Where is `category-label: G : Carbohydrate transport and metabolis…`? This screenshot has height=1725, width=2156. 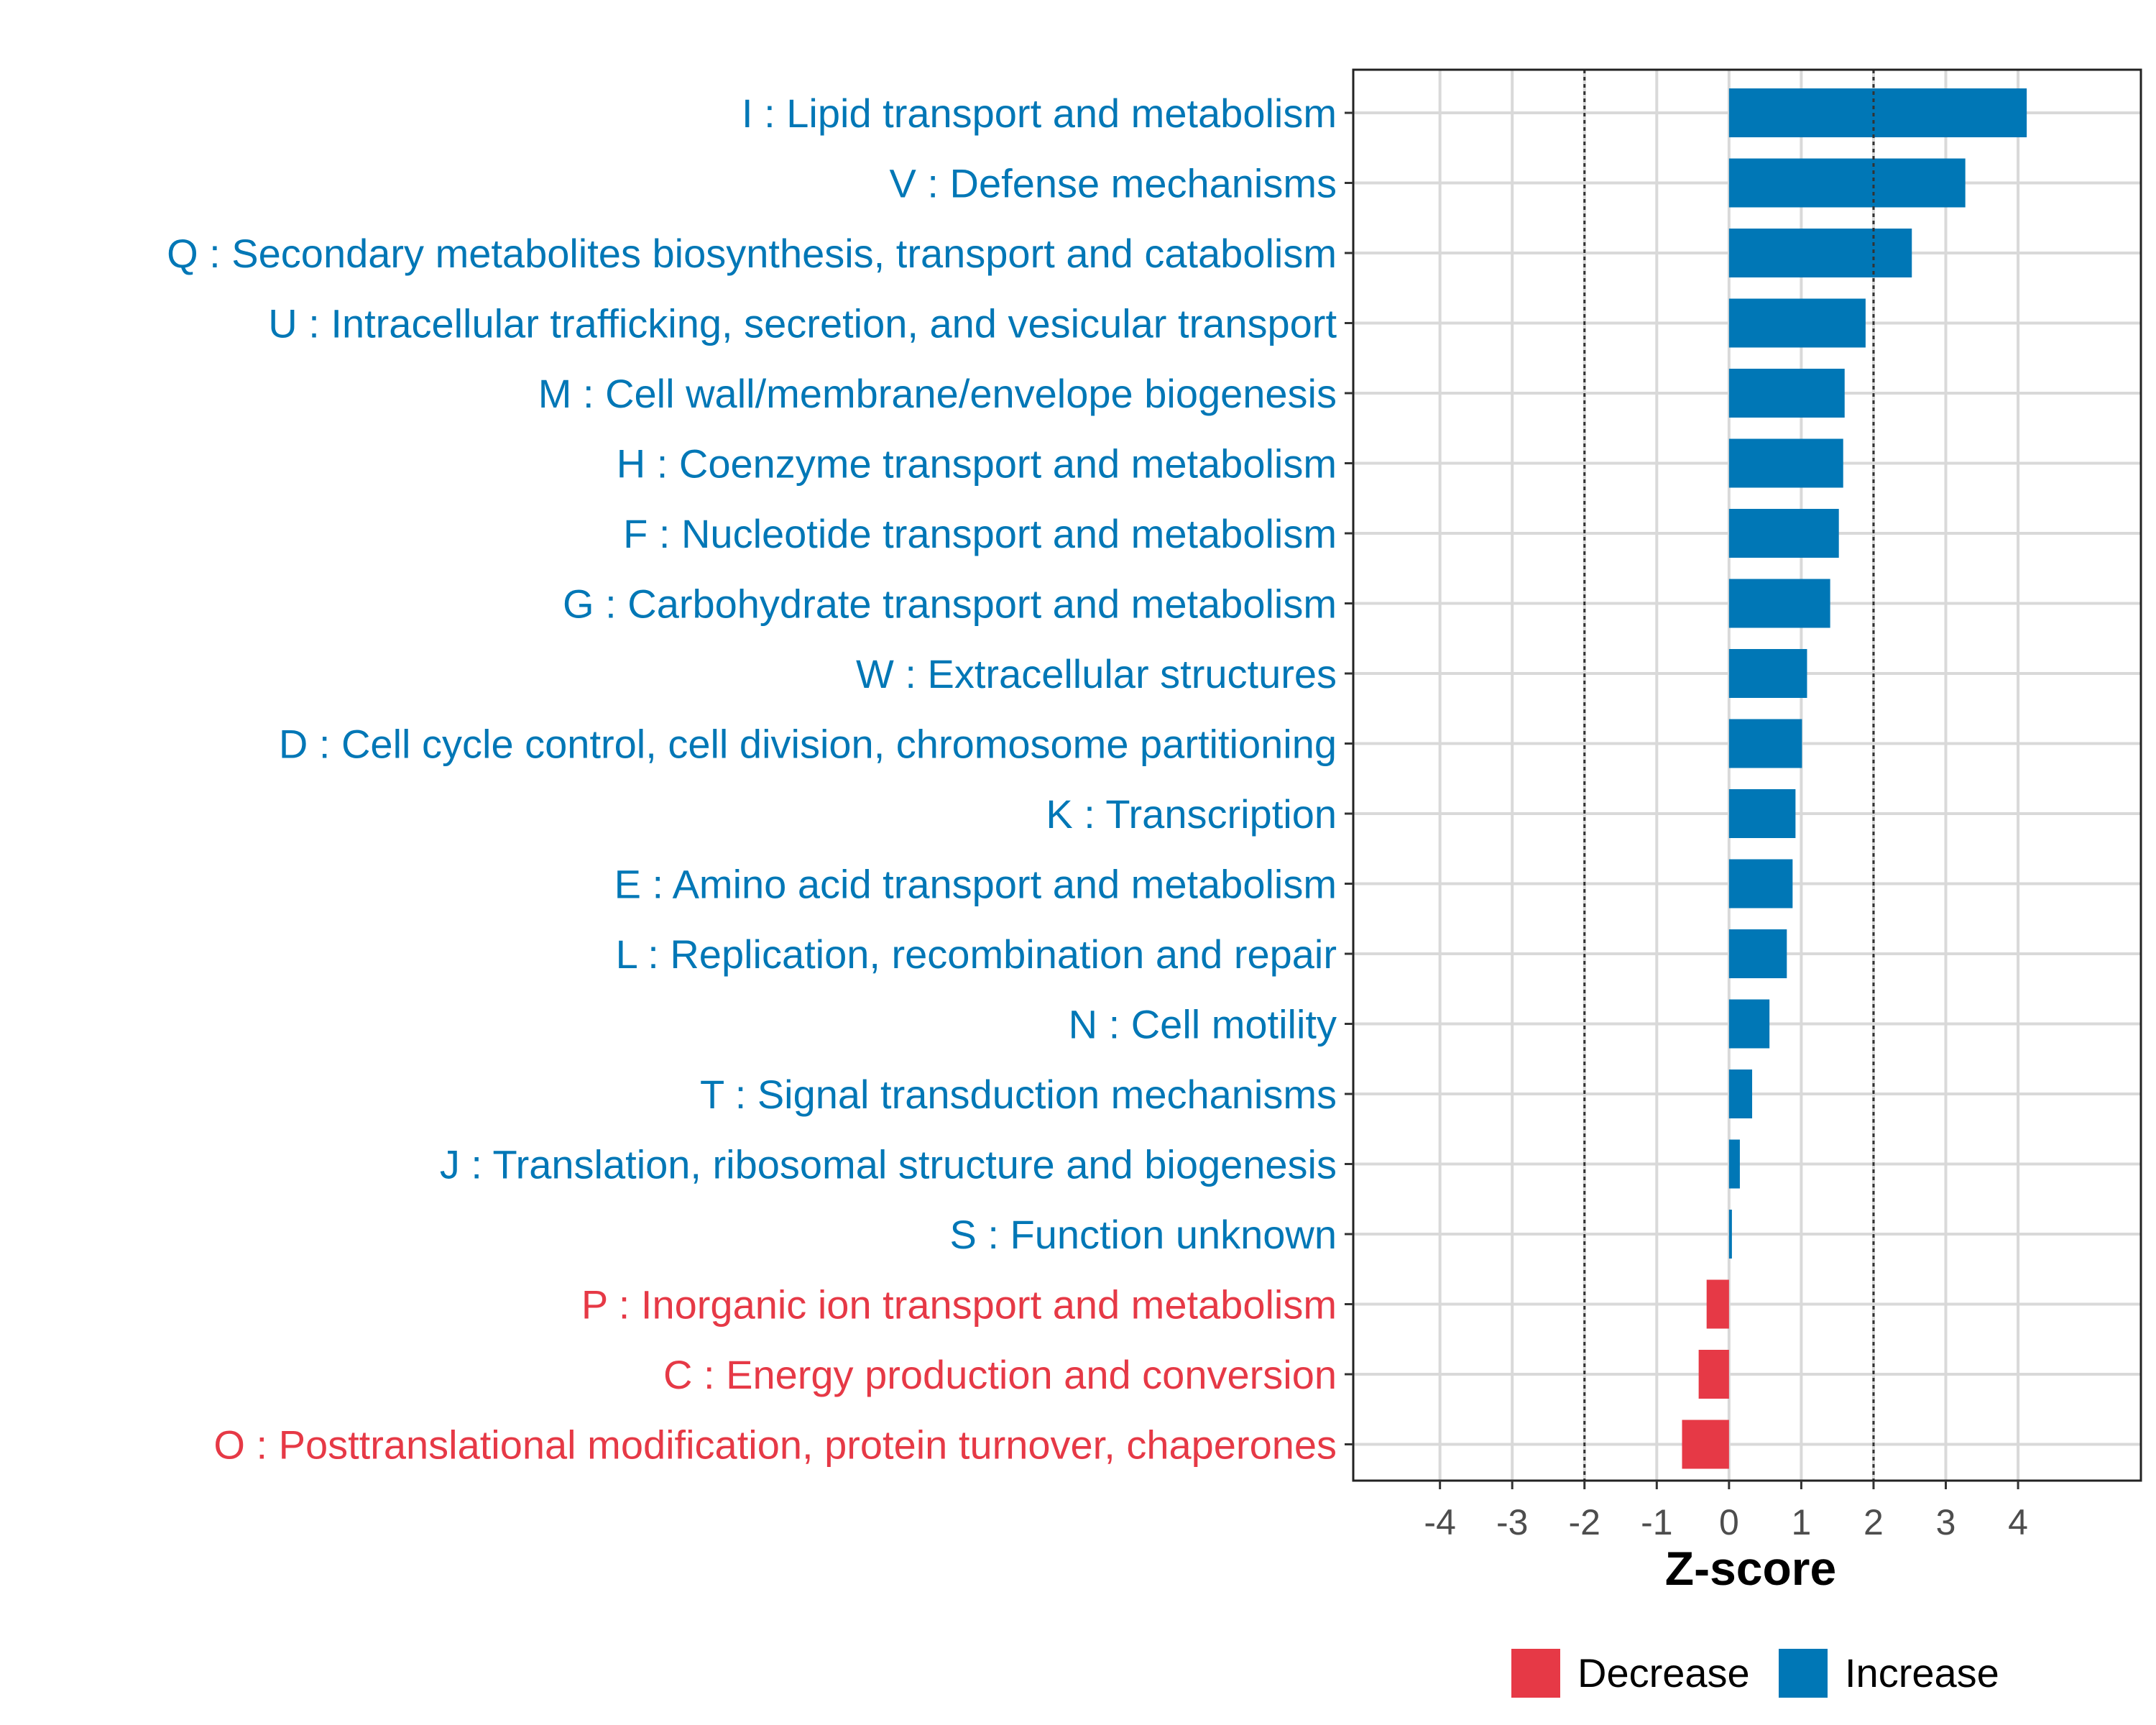 category-label: G : Carbohydrate transport and metabolis… is located at coordinates (950, 604).